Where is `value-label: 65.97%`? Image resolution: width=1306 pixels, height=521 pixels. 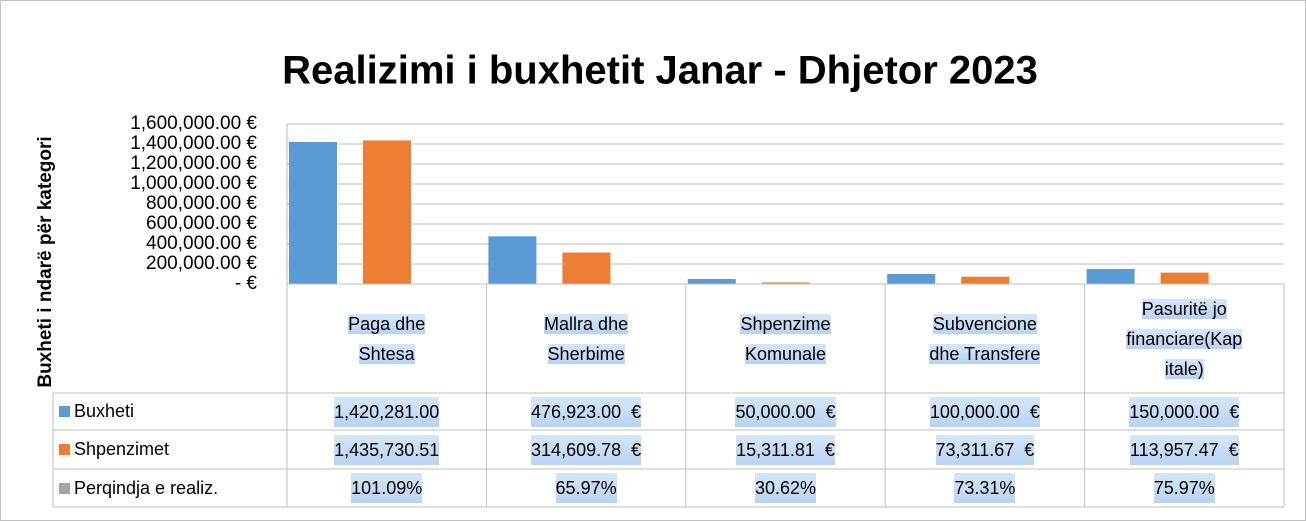
value-label: 65.97% is located at coordinates (586, 488).